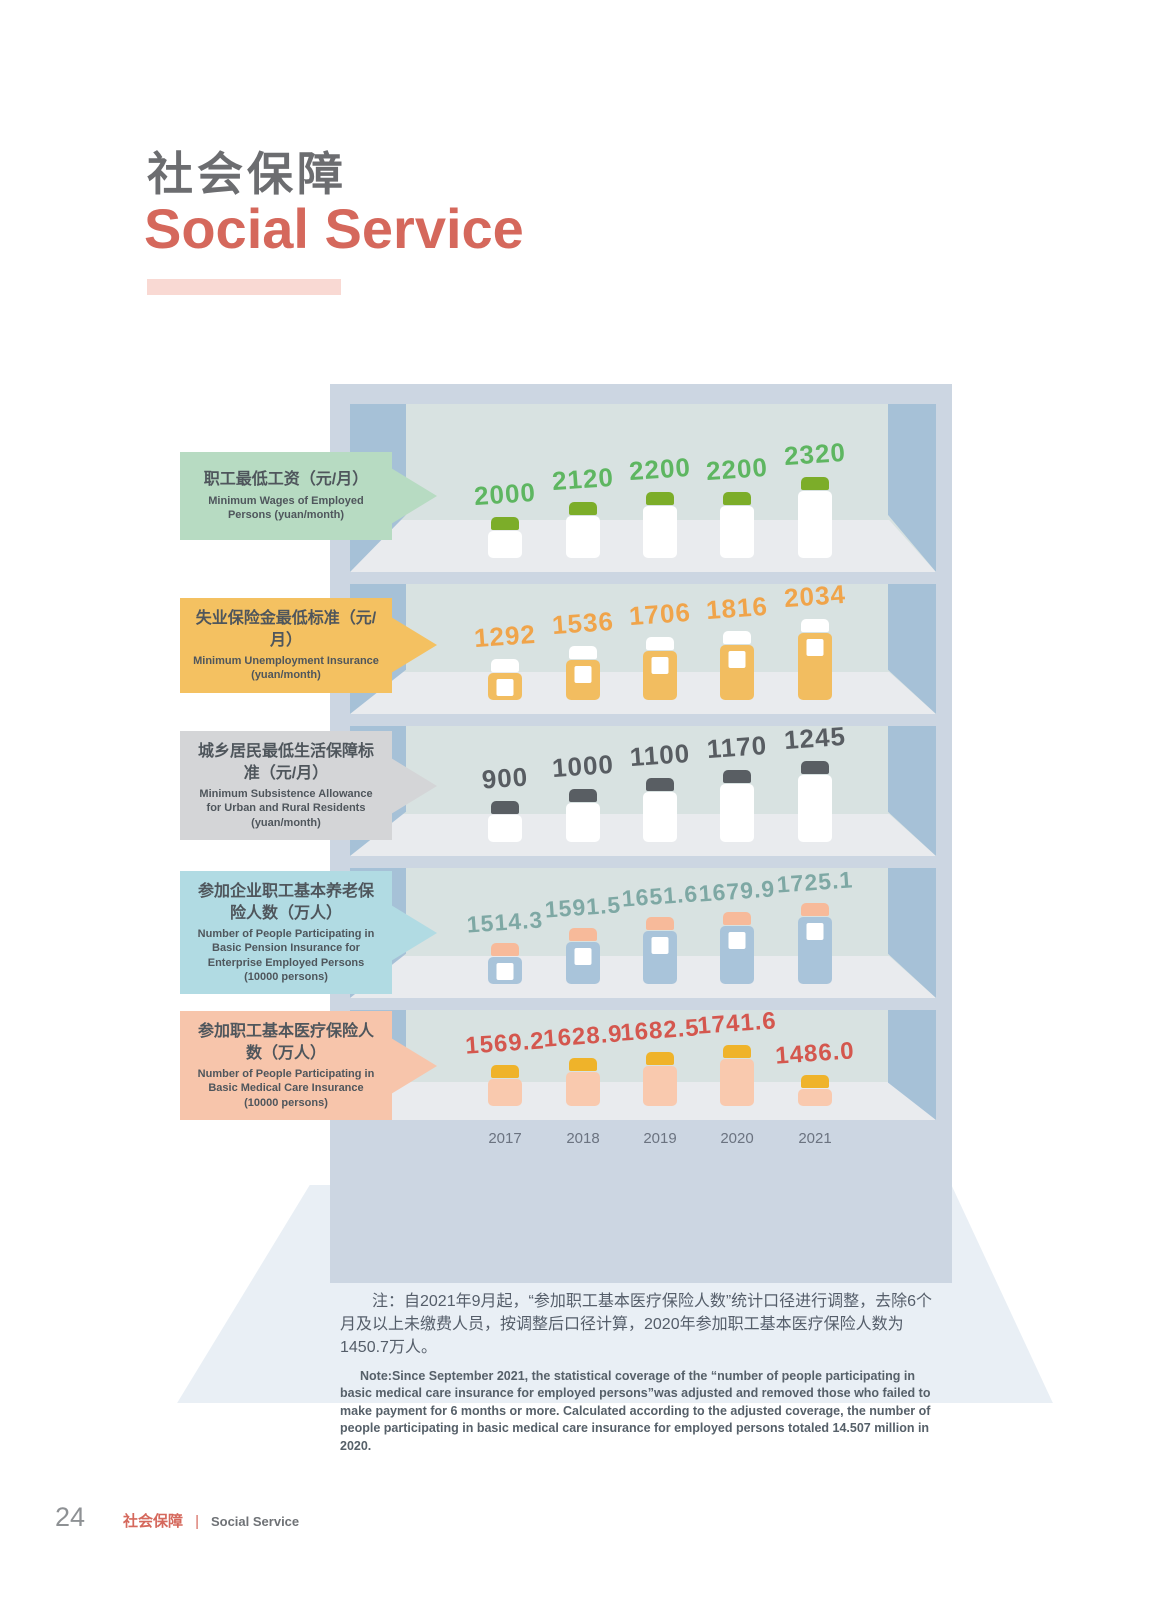 Image resolution: width=1154 pixels, height=1600 pixels. Describe the element at coordinates (334, 228) in the screenshot. I see `page-title-en: Social Service` at that location.